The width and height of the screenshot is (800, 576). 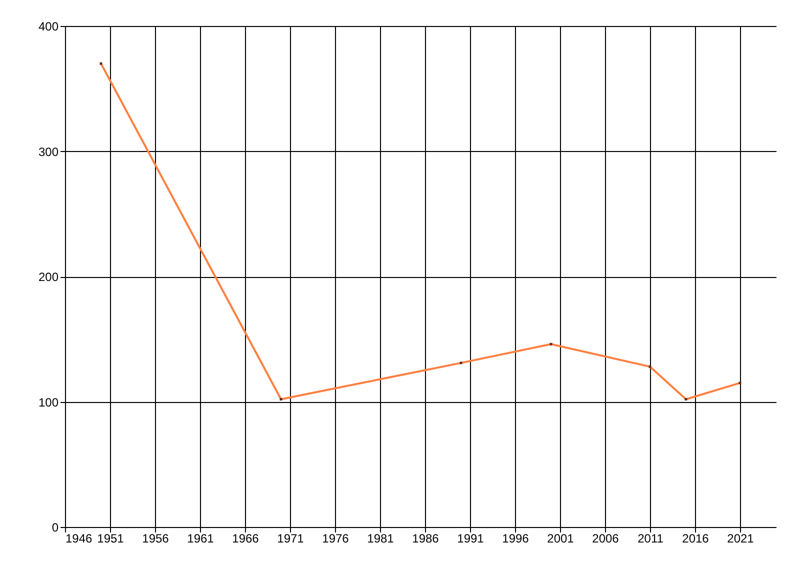 What do you see at coordinates (48, 402) in the screenshot?
I see `y-tick-label: 100` at bounding box center [48, 402].